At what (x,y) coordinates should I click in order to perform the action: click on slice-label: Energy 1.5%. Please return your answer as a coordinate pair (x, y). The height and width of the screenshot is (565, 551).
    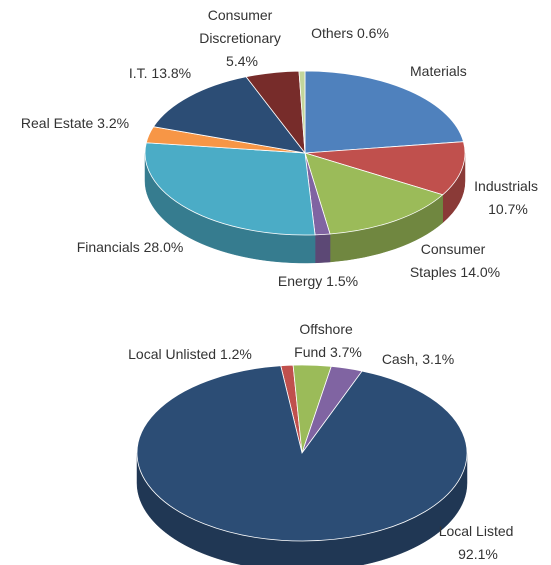
    Looking at the image, I should click on (318, 281).